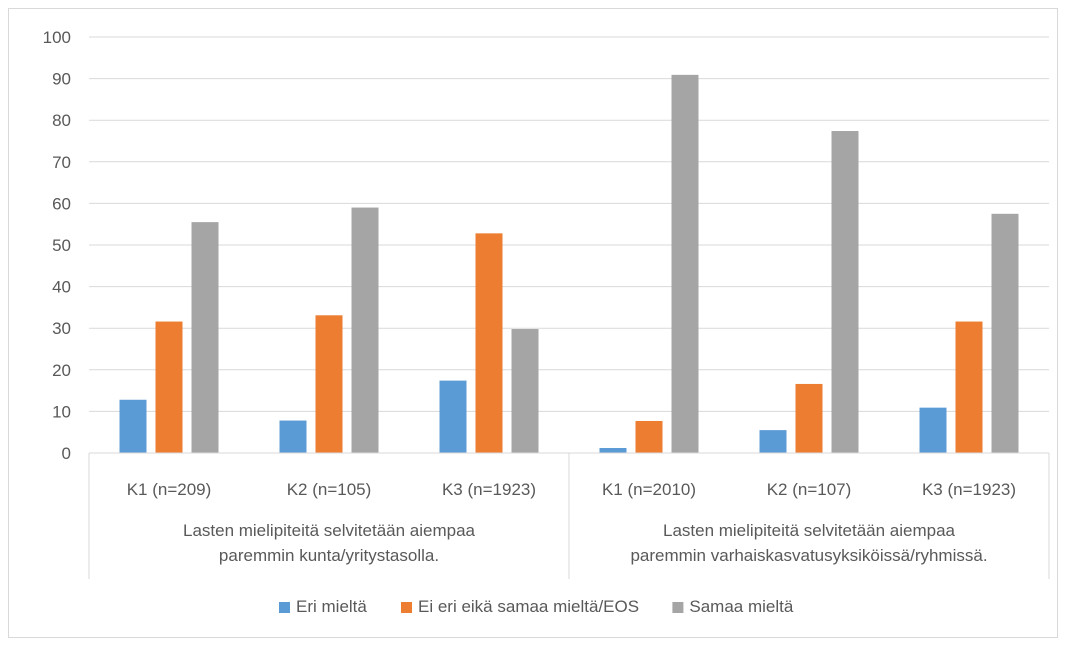 This screenshot has height=646, width=1067. What do you see at coordinates (969, 489) in the screenshot?
I see `x-tick-label-5: K3 (n=1923)` at bounding box center [969, 489].